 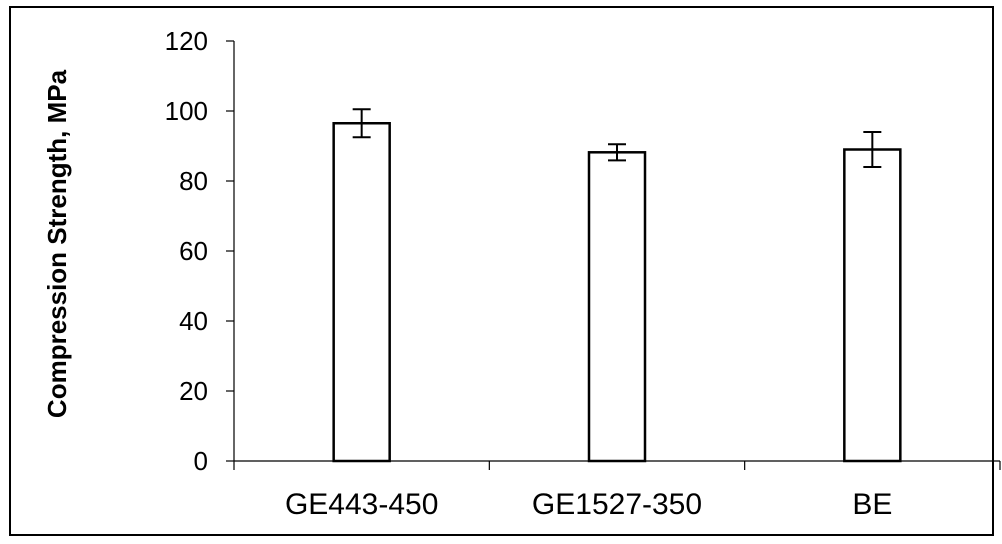 What do you see at coordinates (872, 504) in the screenshot?
I see `x-category-label: BE` at bounding box center [872, 504].